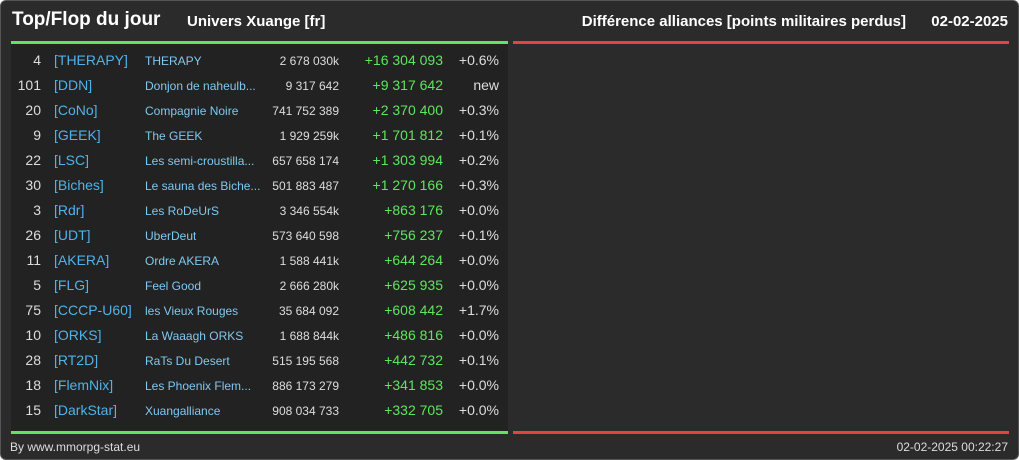  I want to click on rank-cell: 11, so click(33, 260).